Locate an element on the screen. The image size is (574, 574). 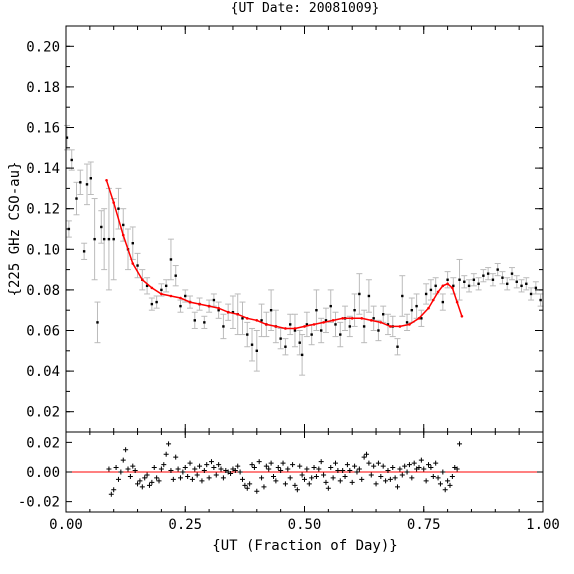
y-tick-label: 0.18 is located at coordinates (43, 88).